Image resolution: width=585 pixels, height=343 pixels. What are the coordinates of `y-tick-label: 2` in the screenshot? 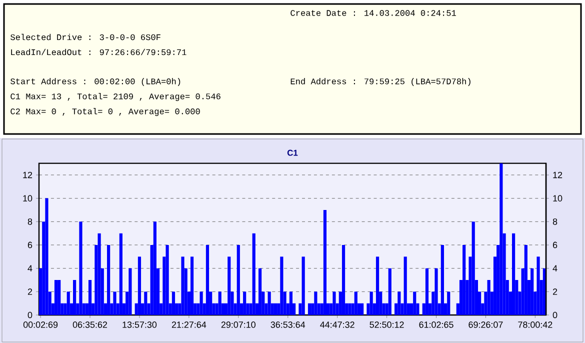 It's located at (555, 291).